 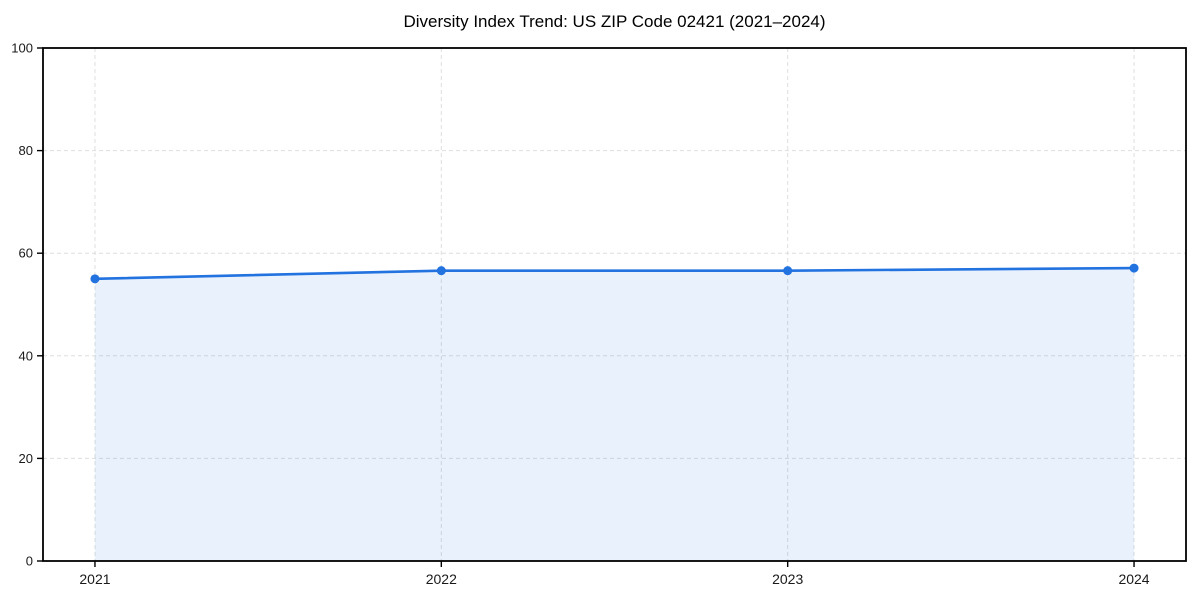 I want to click on series-markers, so click(x=614, y=273).